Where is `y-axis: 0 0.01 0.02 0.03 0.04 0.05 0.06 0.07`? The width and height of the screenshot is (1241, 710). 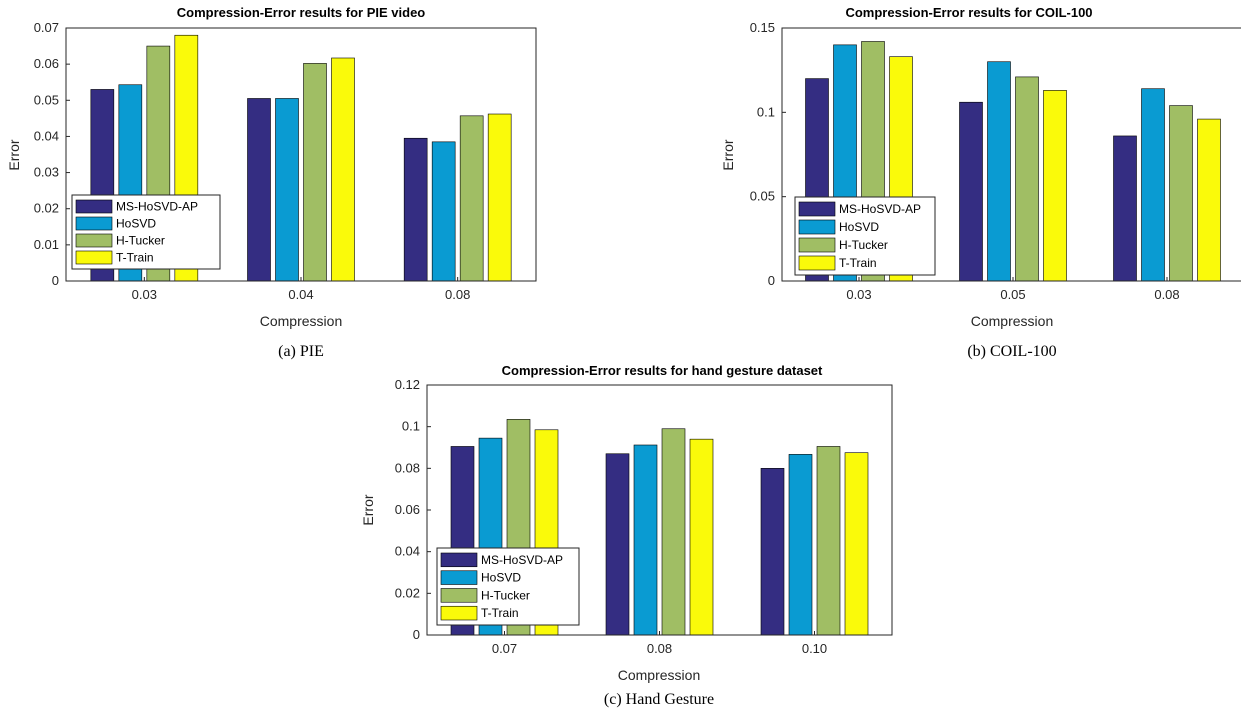
y-axis: 0 0.01 0.02 0.03 0.04 0.05 0.06 0.07 is located at coordinates (52, 154).